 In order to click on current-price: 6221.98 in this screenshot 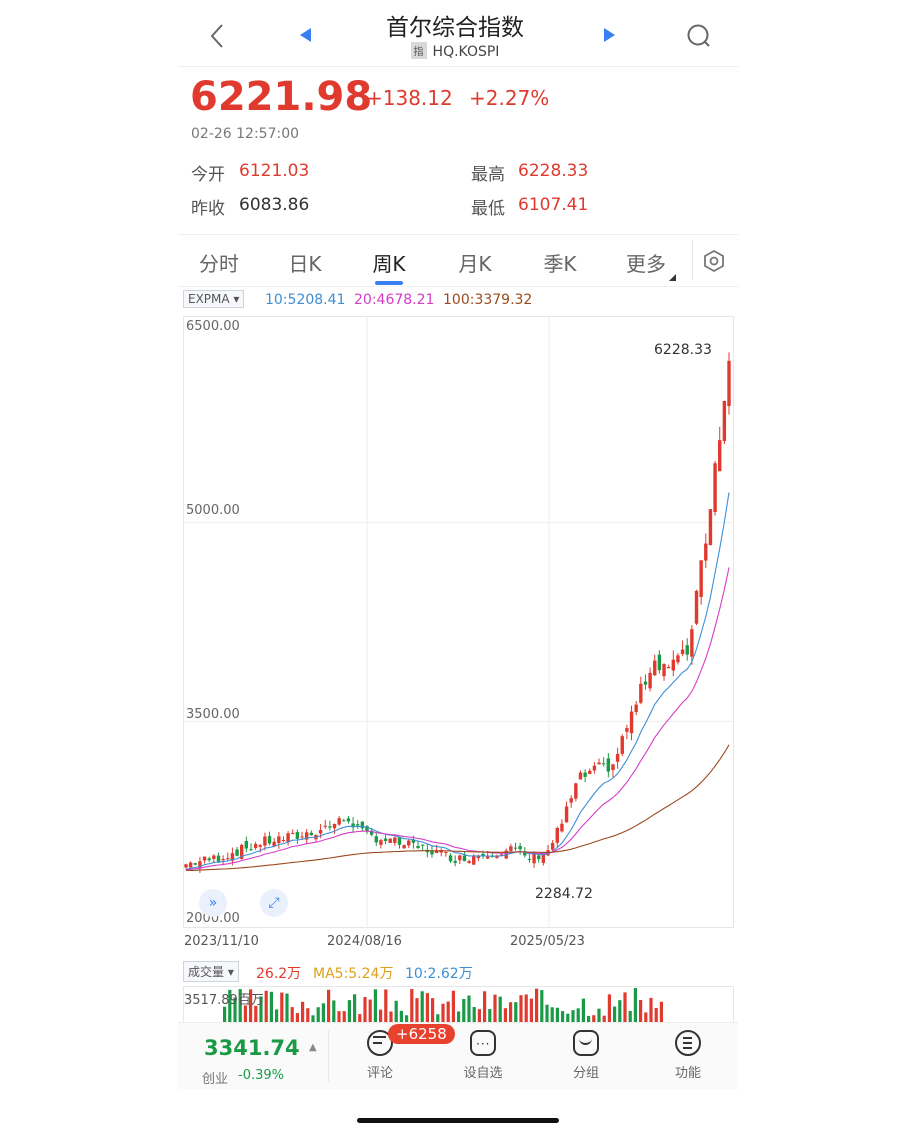, I will do `click(281, 97)`.